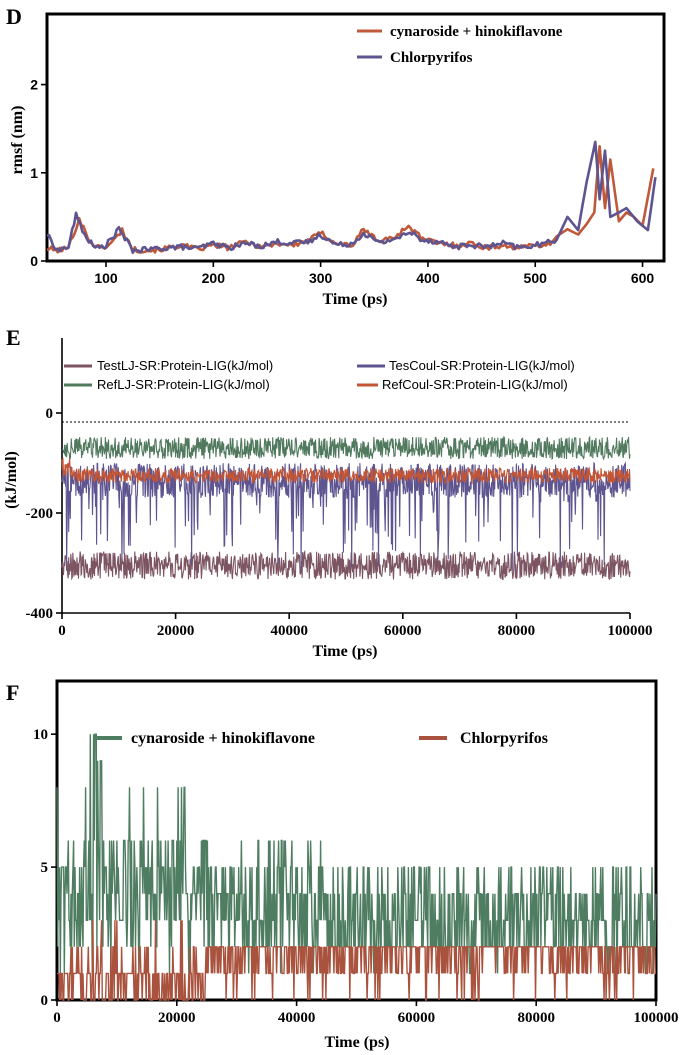 This screenshot has width=685, height=1055. Describe the element at coordinates (57, 1018) in the screenshot. I see `f-x-tick-label-0: 0` at that location.